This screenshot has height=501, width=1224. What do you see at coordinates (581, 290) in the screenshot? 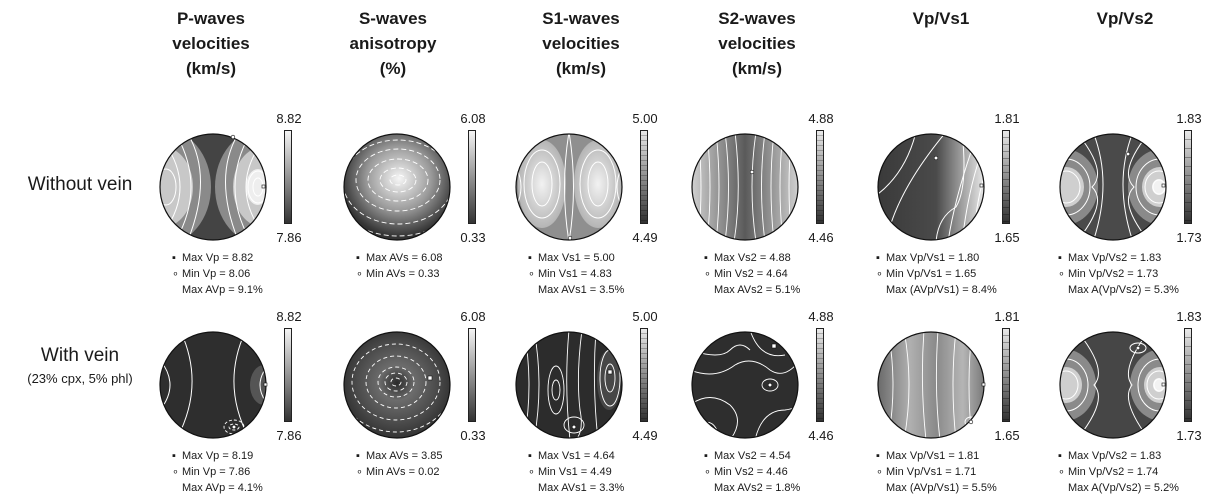
I see `stat-anisotropy: Max AVs1 = 3.5%` at bounding box center [581, 290].